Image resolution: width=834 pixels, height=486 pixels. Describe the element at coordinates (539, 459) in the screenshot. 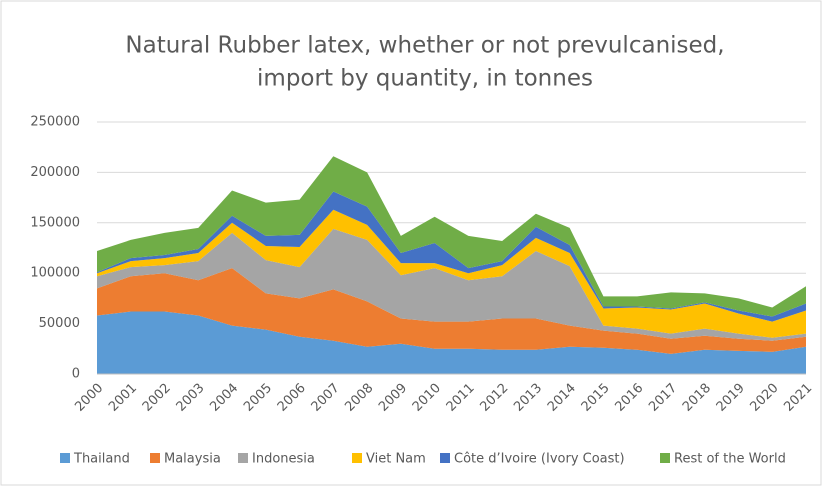

I see `legend-label: Côte d’Ivoire (Ivory Coast)` at that location.